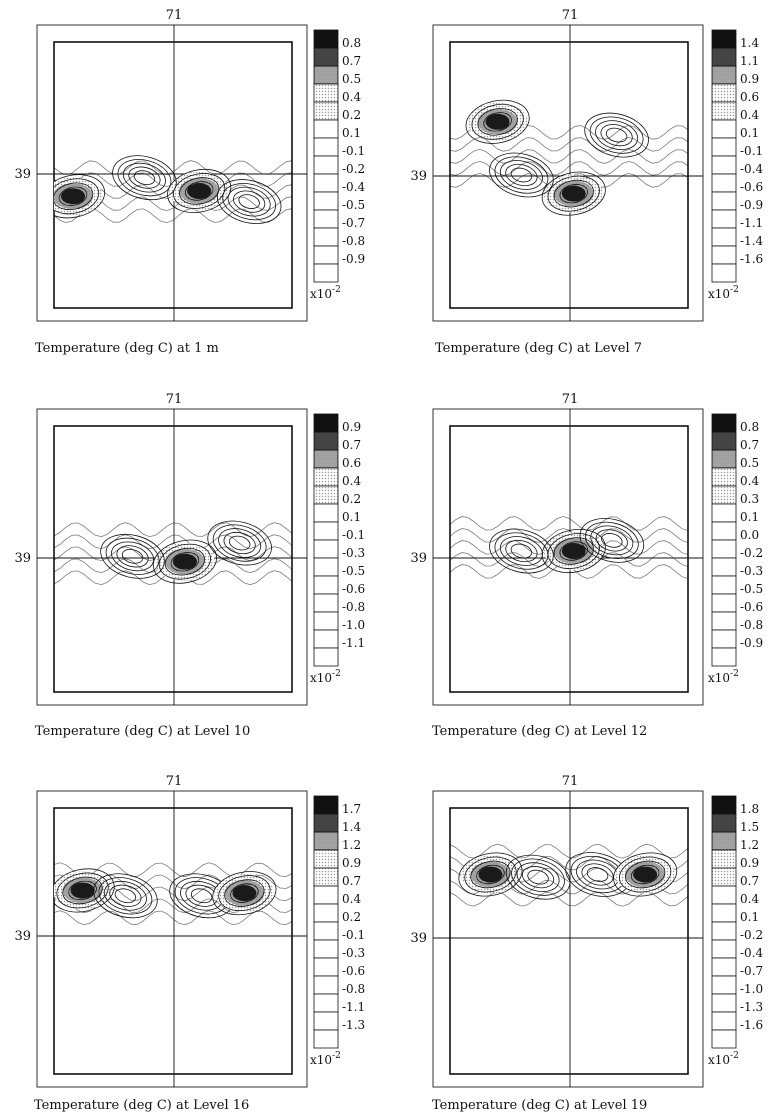  Describe the element at coordinates (142, 731) in the screenshot. I see `panel-caption: Temperature (deg C) at Level 10` at that location.